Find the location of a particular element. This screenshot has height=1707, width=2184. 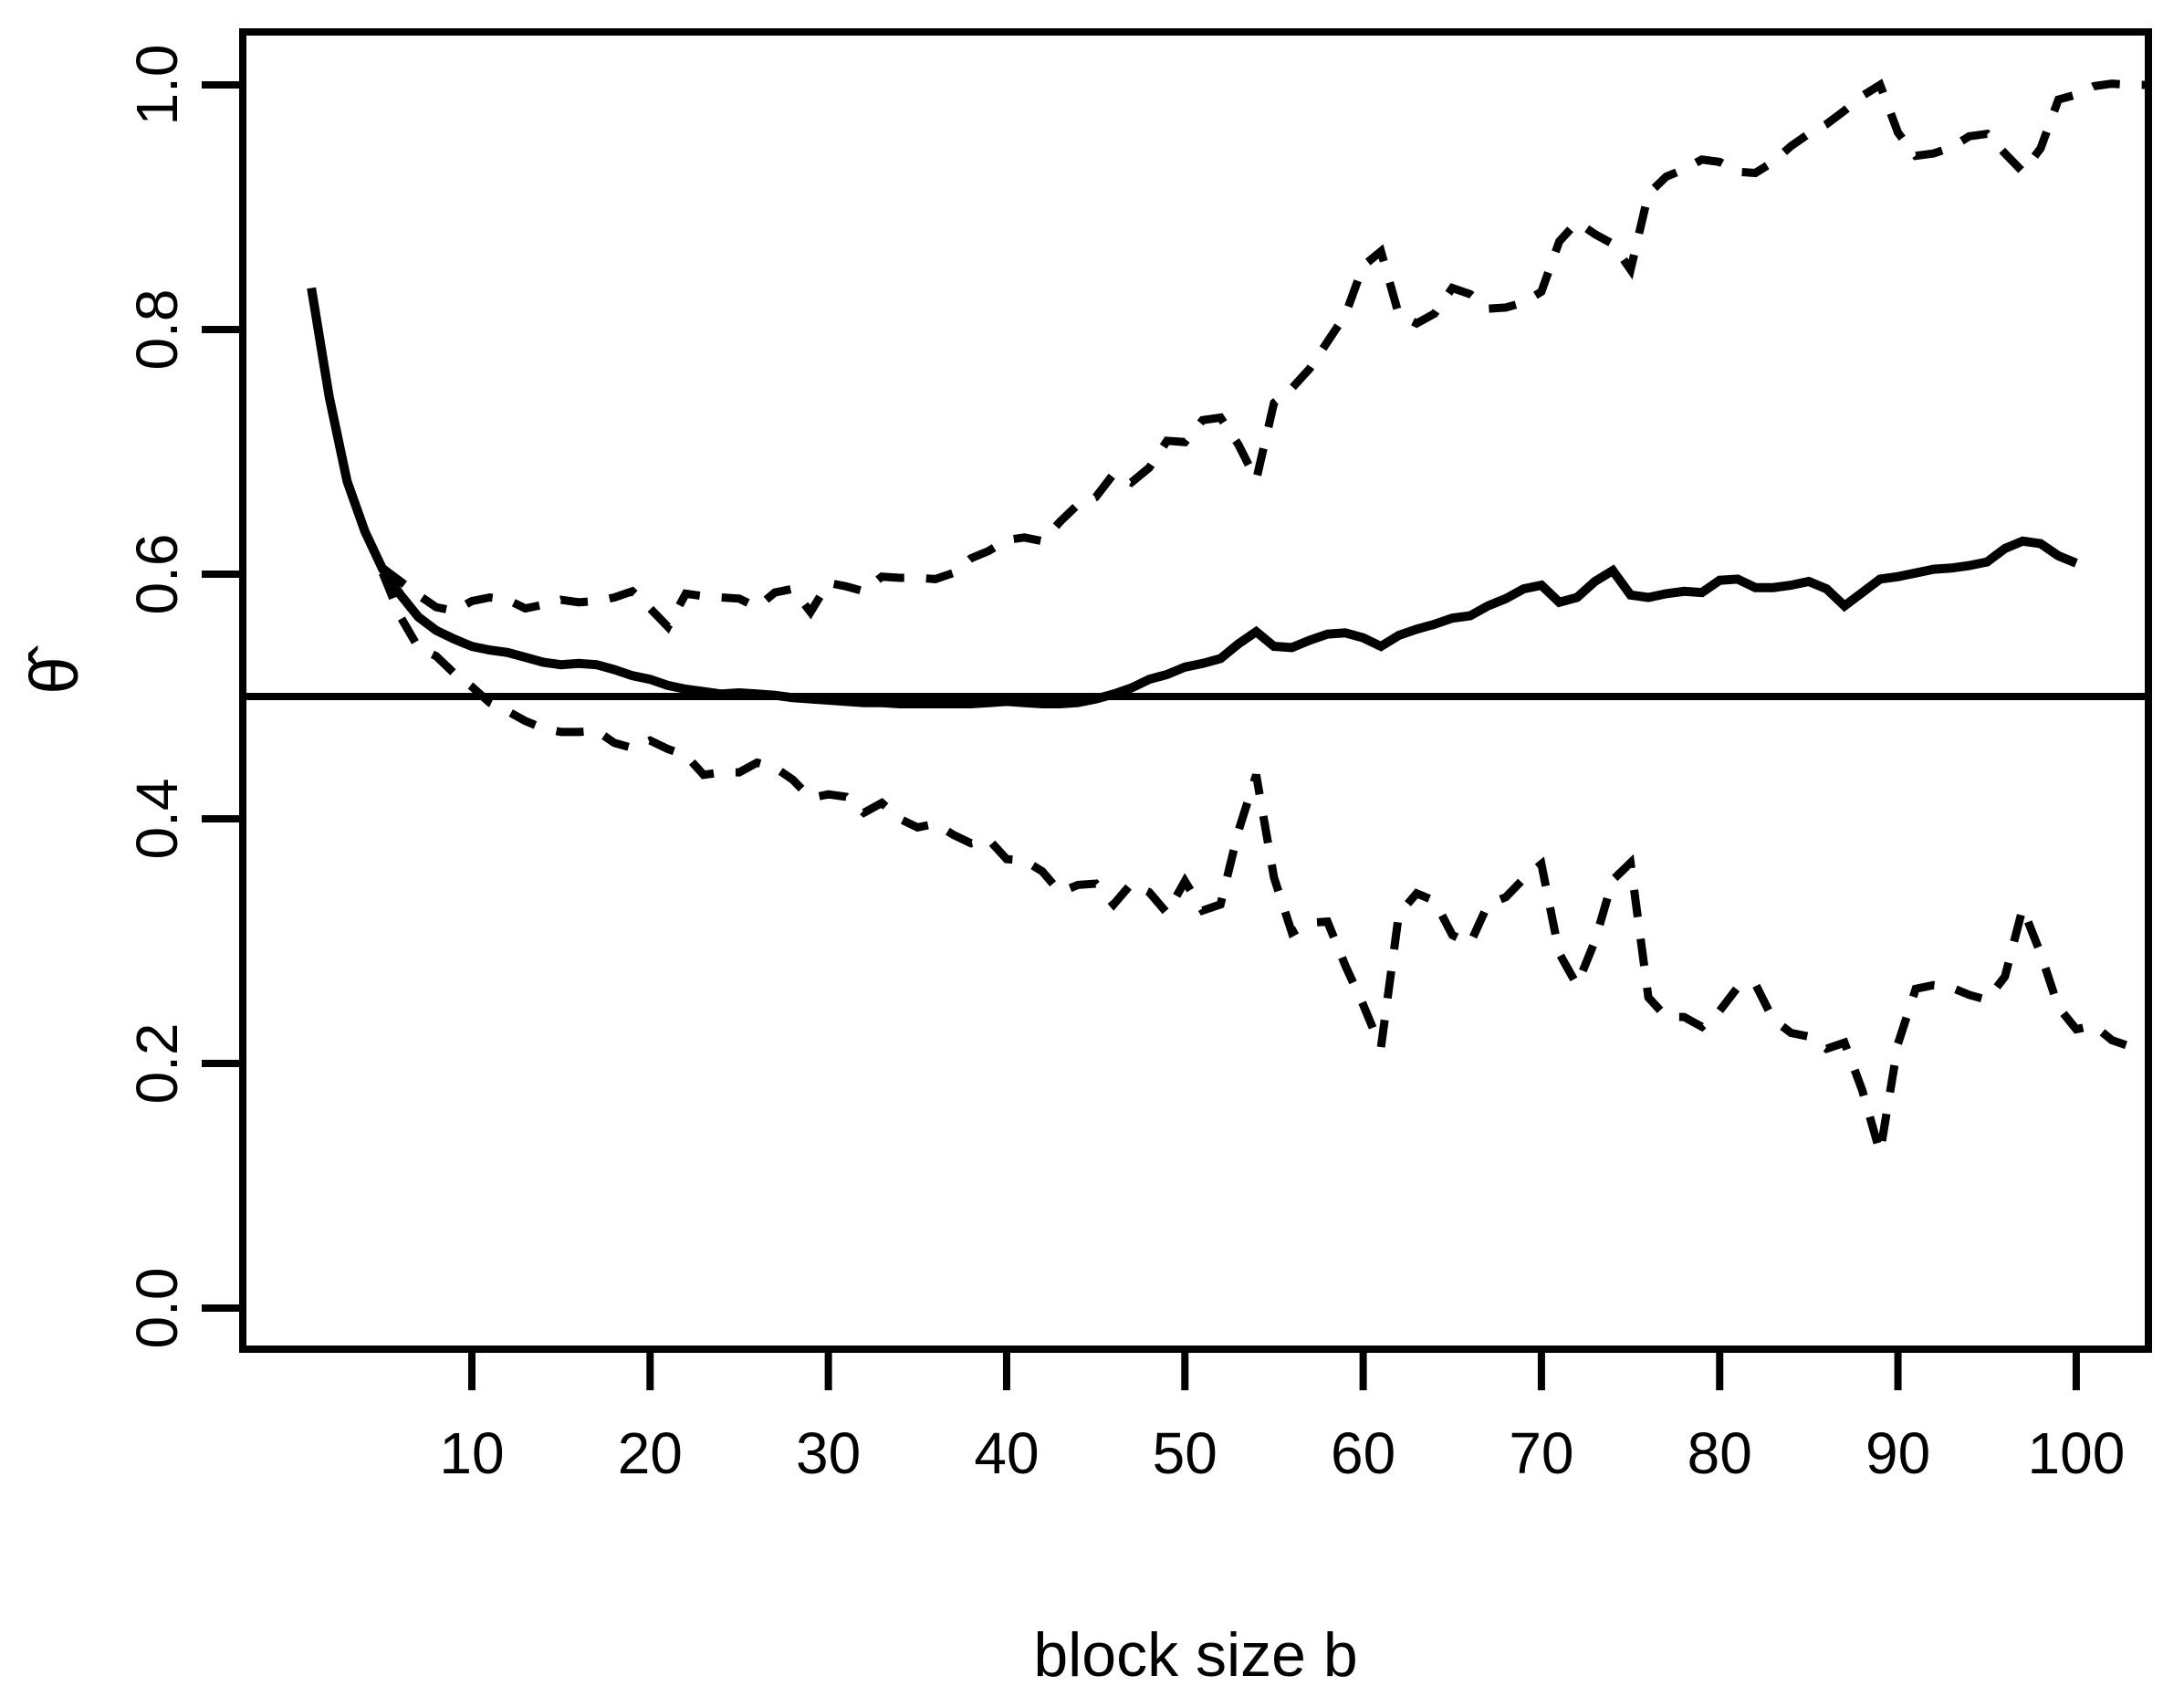

x-tick-label: 90 is located at coordinates (1898, 1453).